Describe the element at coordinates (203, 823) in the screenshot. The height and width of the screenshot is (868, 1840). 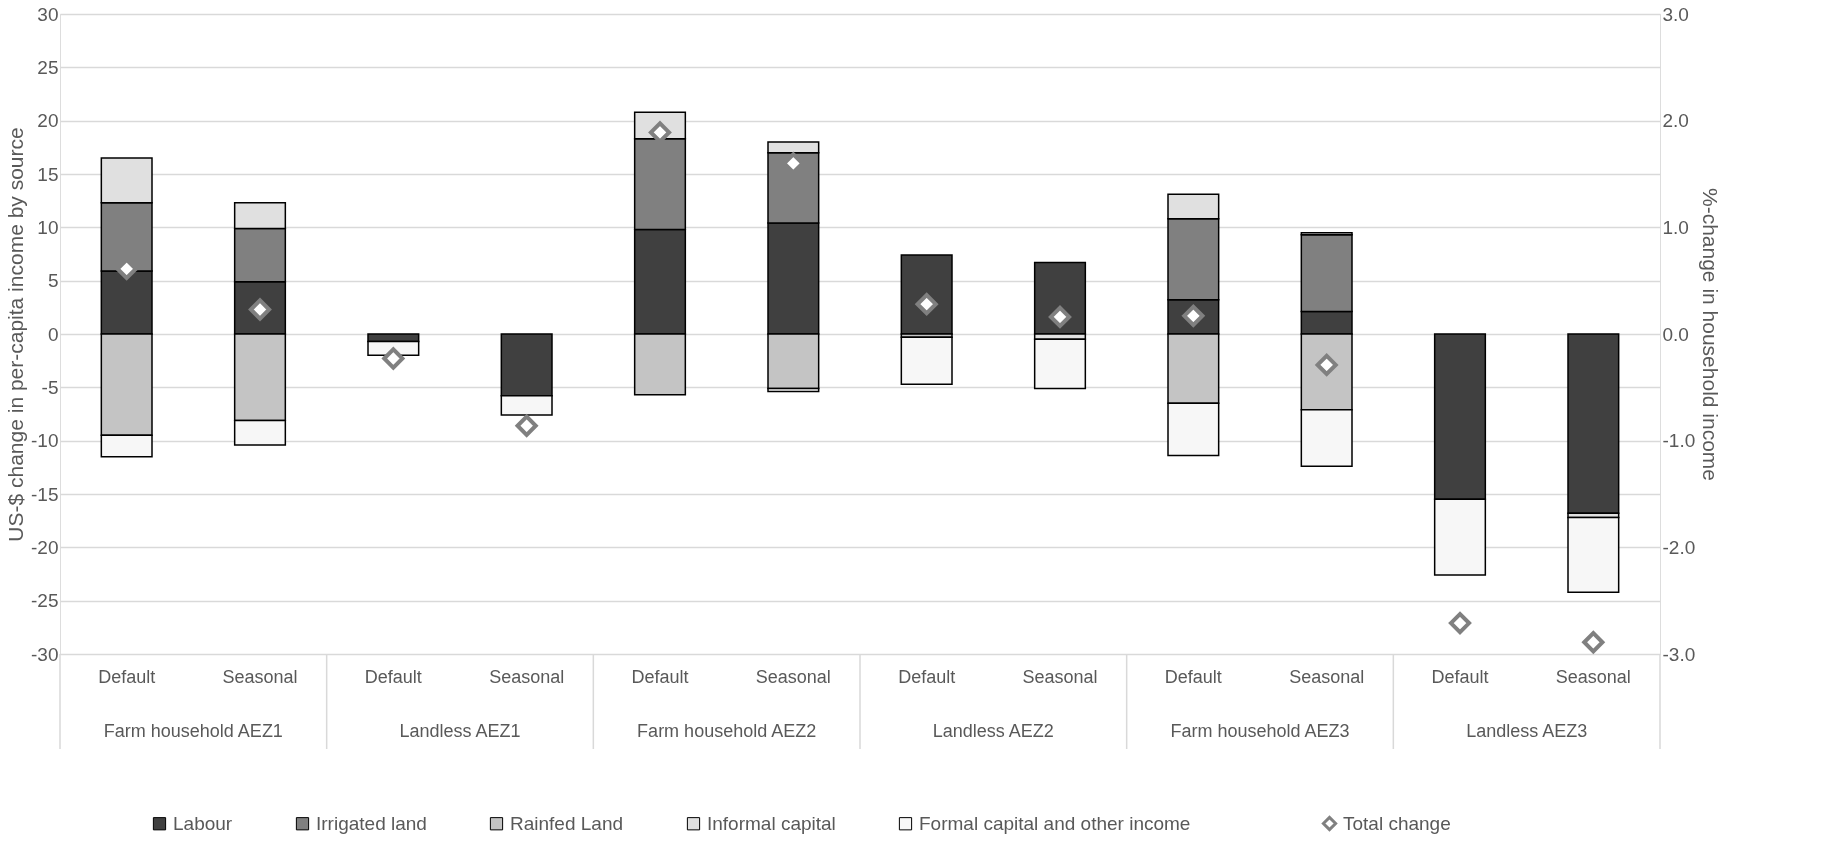
I see `legend-label: Labour` at that location.